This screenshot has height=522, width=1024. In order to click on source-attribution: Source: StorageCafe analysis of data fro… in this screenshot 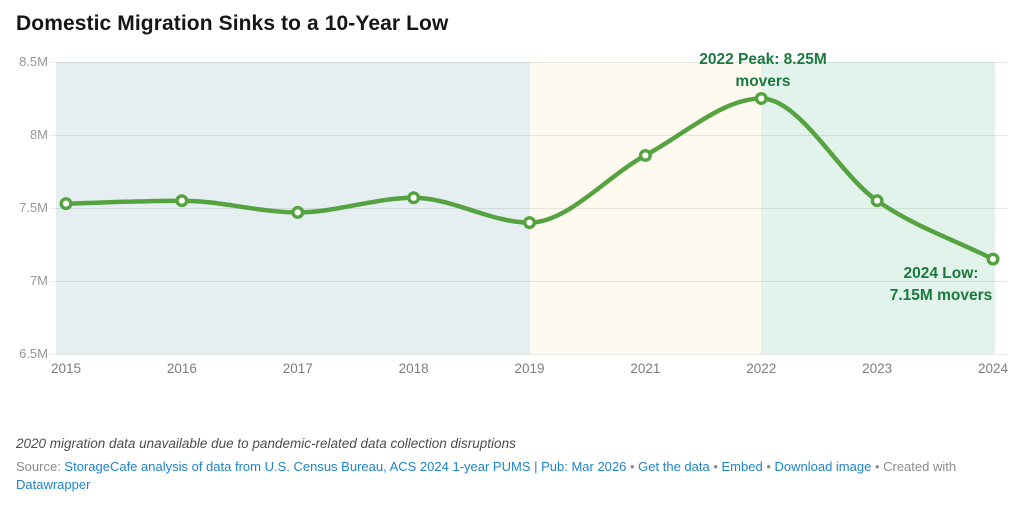, I will do `click(512, 475)`.